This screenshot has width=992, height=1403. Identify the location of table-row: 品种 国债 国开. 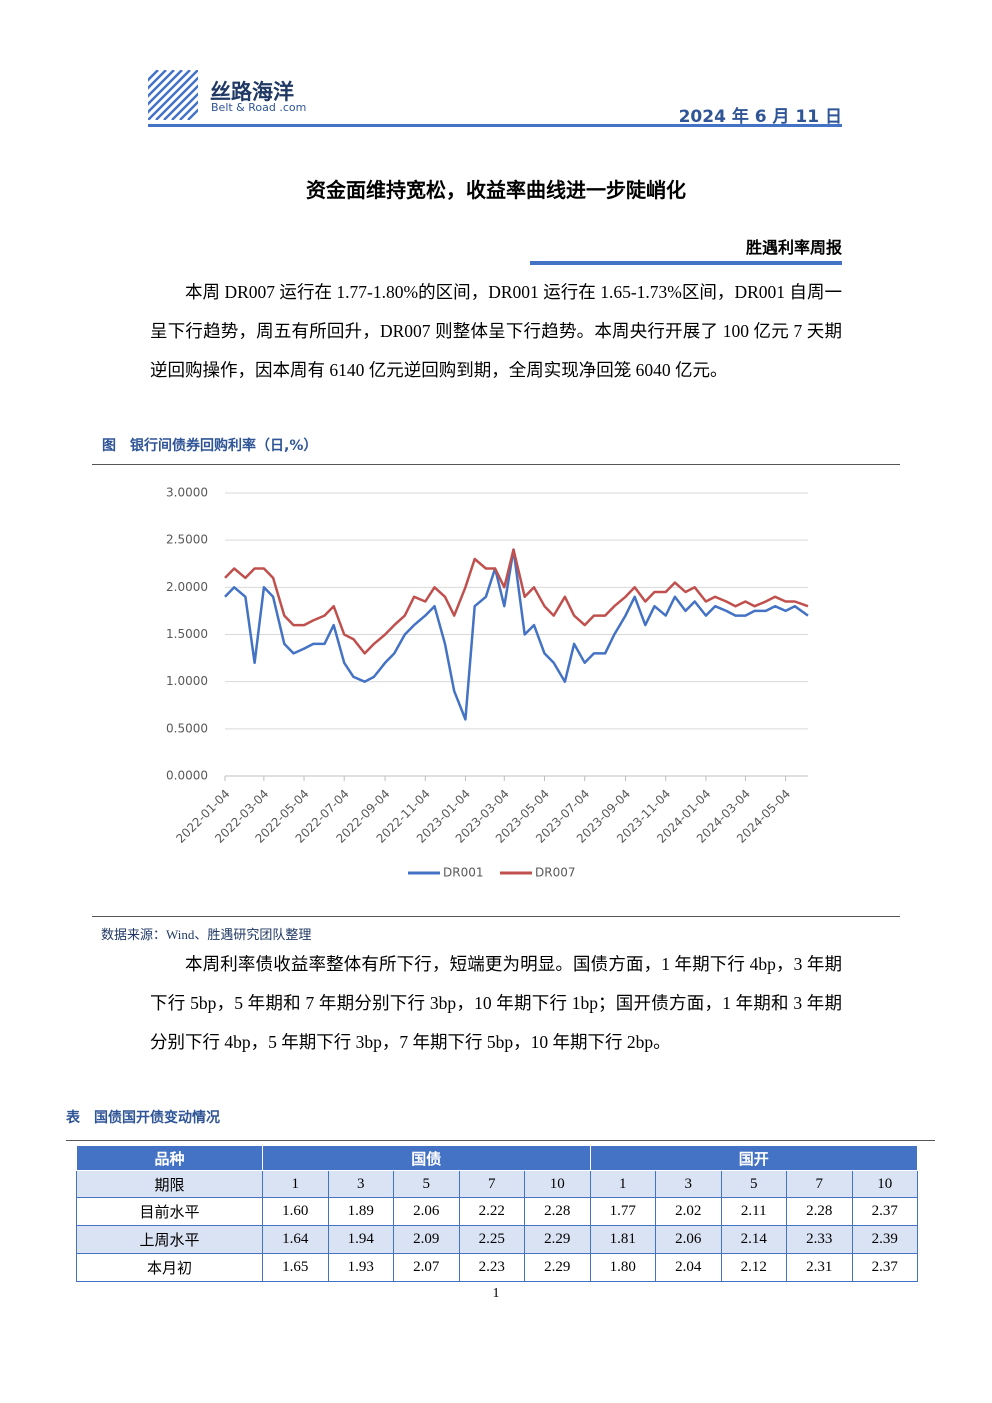
(497, 1158).